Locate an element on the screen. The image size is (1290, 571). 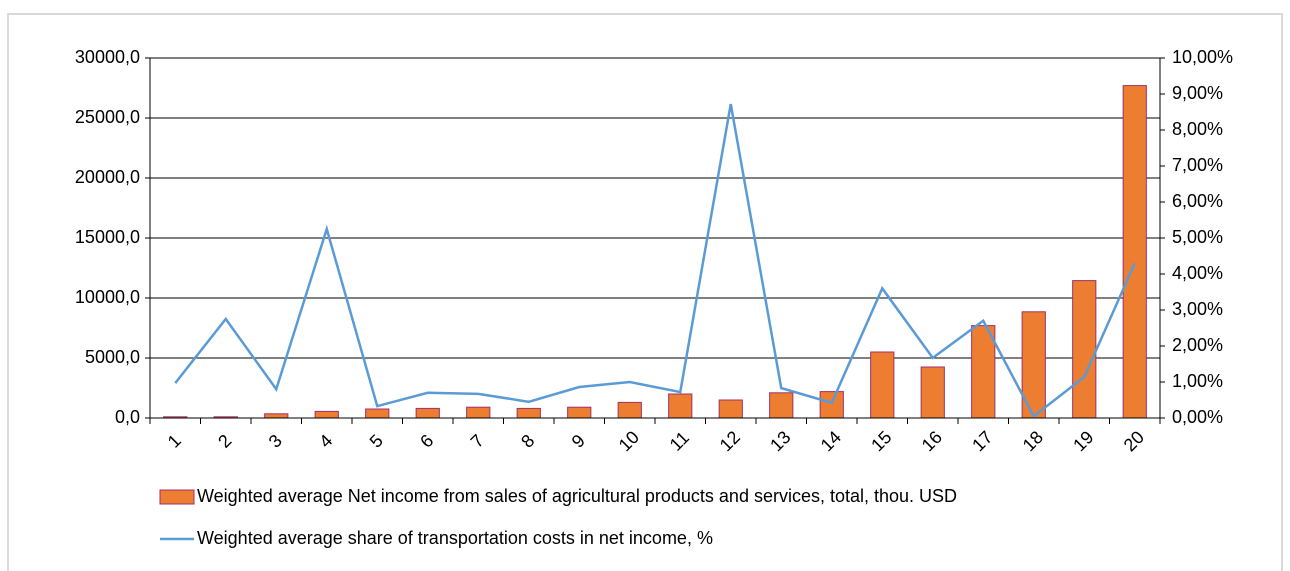
legend-swatch is located at coordinates (177, 497).